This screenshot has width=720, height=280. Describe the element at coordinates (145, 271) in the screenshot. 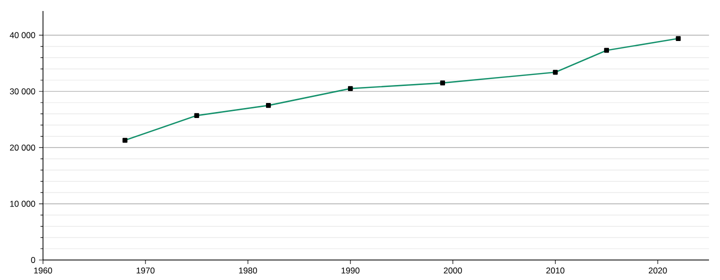

I see `x-tick-label: 1970` at that location.